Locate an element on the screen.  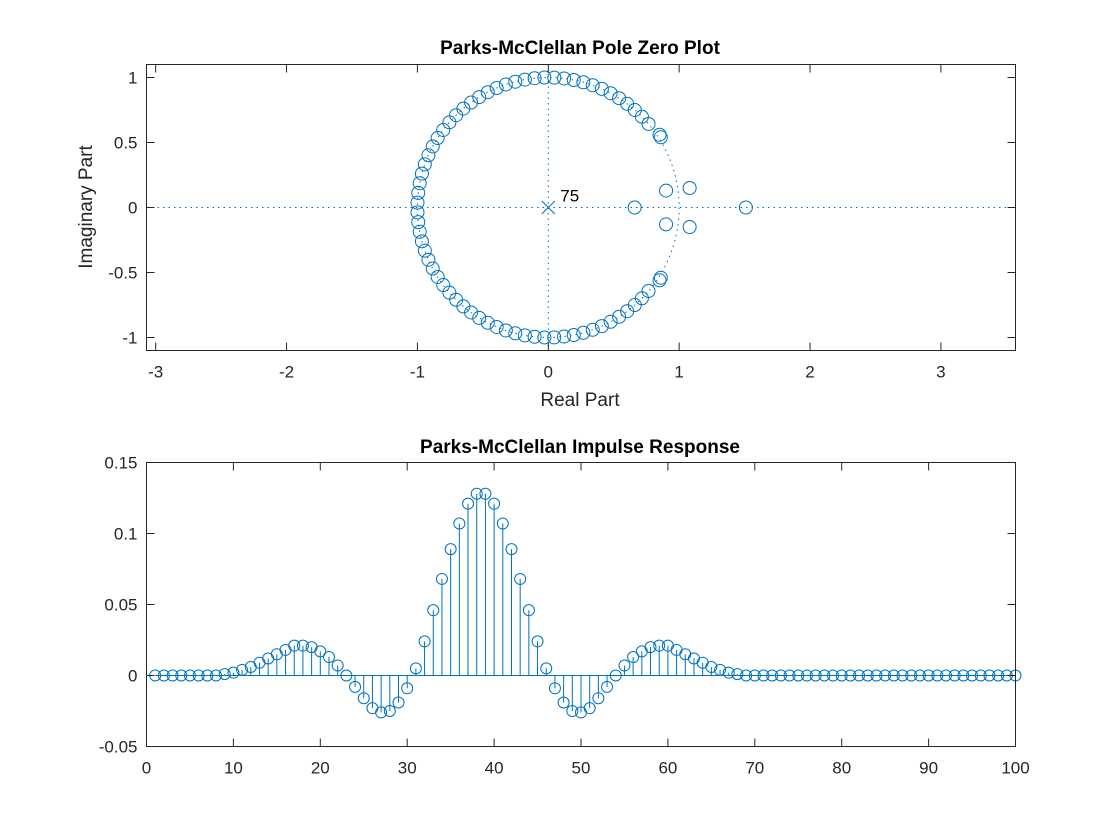
x-tick-label: 40 is located at coordinates (494, 768).